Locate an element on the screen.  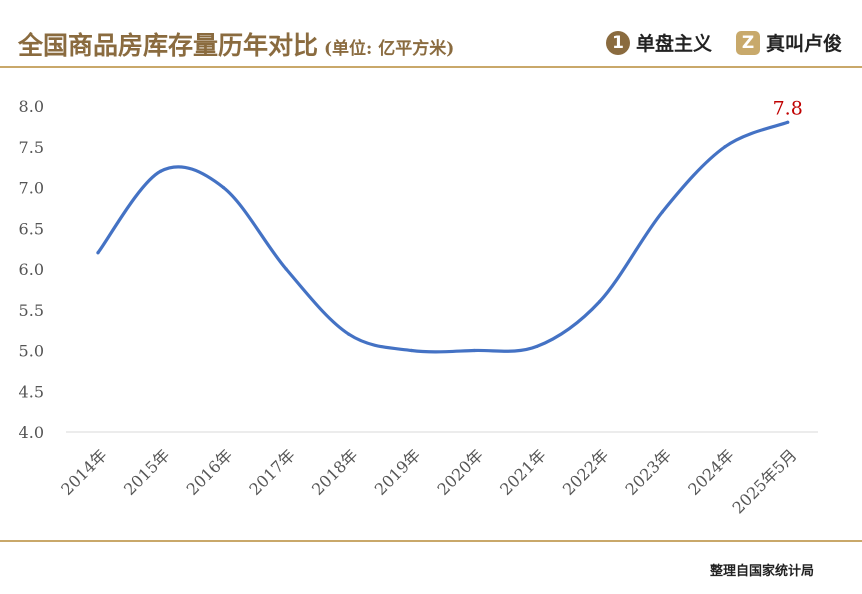
x-tick-label: 2024年 is located at coordinates (711, 472).